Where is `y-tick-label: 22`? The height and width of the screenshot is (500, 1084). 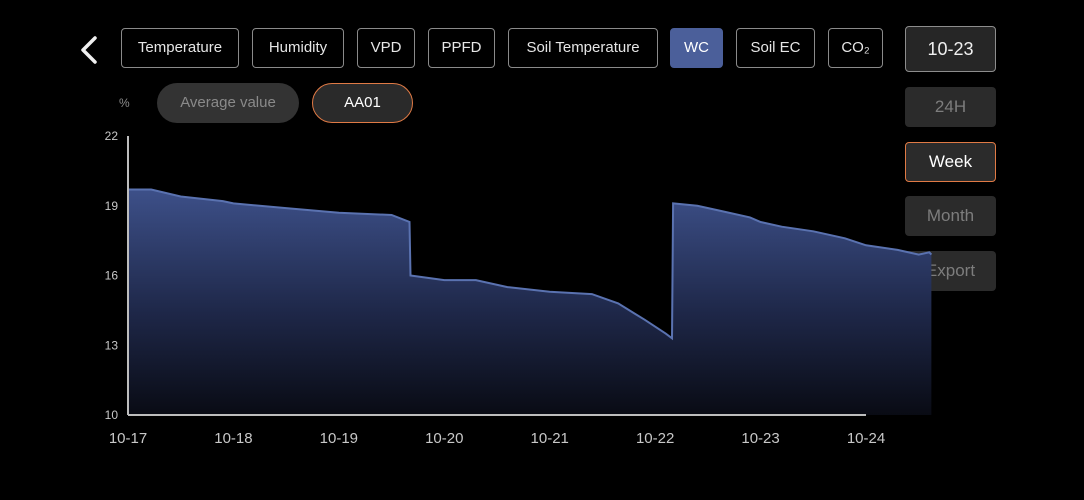
y-tick-label: 22 is located at coordinates (112, 136).